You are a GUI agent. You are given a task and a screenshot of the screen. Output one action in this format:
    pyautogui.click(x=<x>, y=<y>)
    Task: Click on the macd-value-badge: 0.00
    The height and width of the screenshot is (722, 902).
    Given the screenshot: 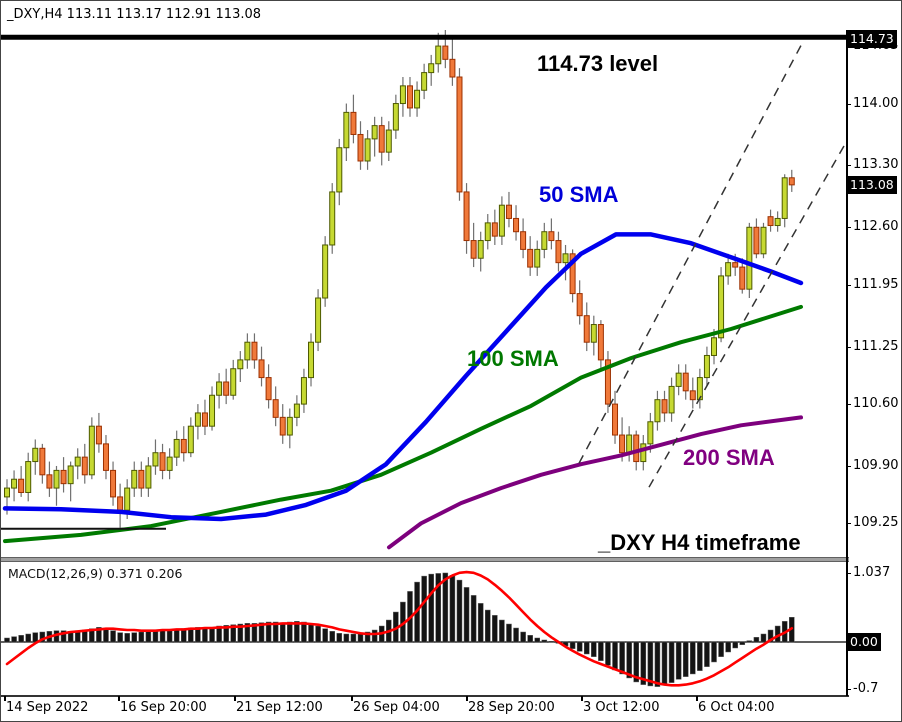 What is the action you would take?
    pyautogui.click(x=864, y=642)
    